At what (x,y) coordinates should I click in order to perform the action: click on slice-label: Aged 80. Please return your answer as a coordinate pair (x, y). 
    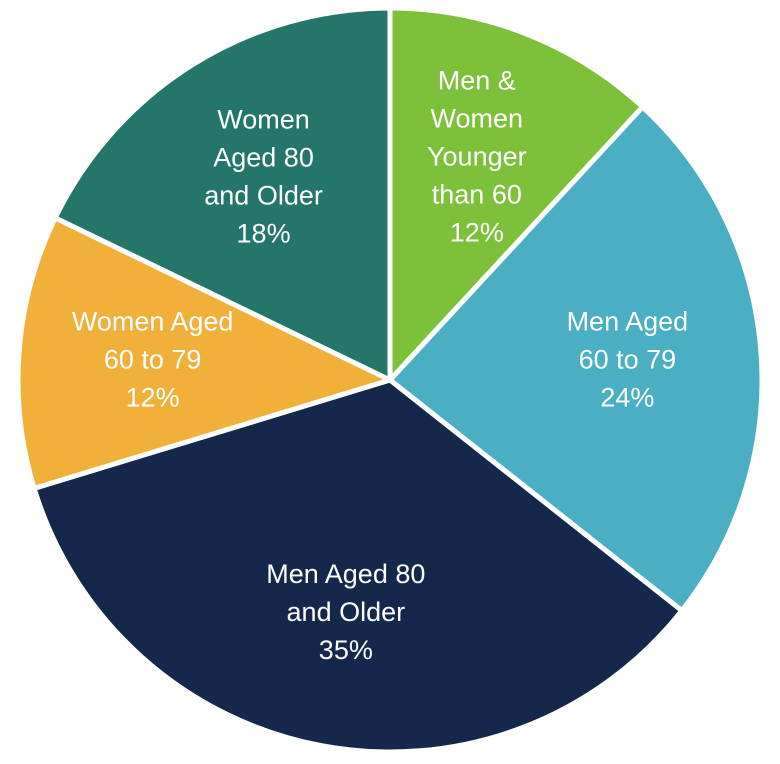
    Looking at the image, I should click on (263, 157).